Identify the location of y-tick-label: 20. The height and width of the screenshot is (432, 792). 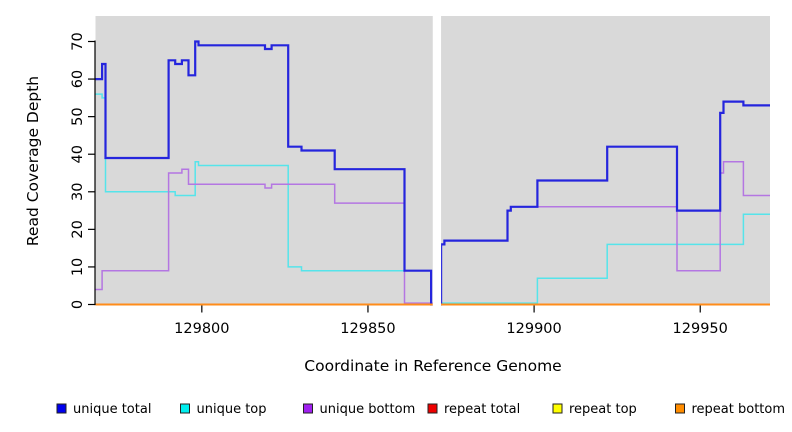
(78, 229).